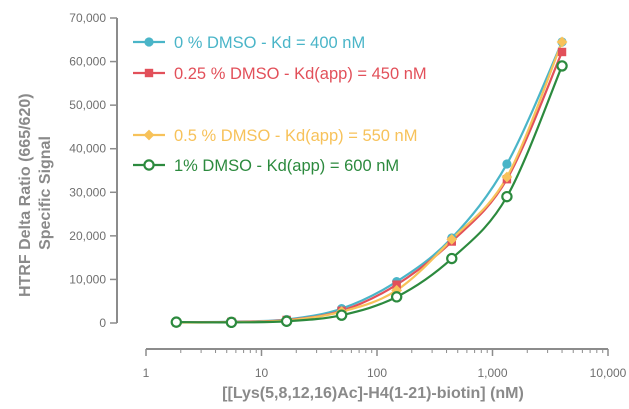 The image size is (629, 409). What do you see at coordinates (102, 323) in the screenshot?
I see `y-tick-label: 0` at bounding box center [102, 323].